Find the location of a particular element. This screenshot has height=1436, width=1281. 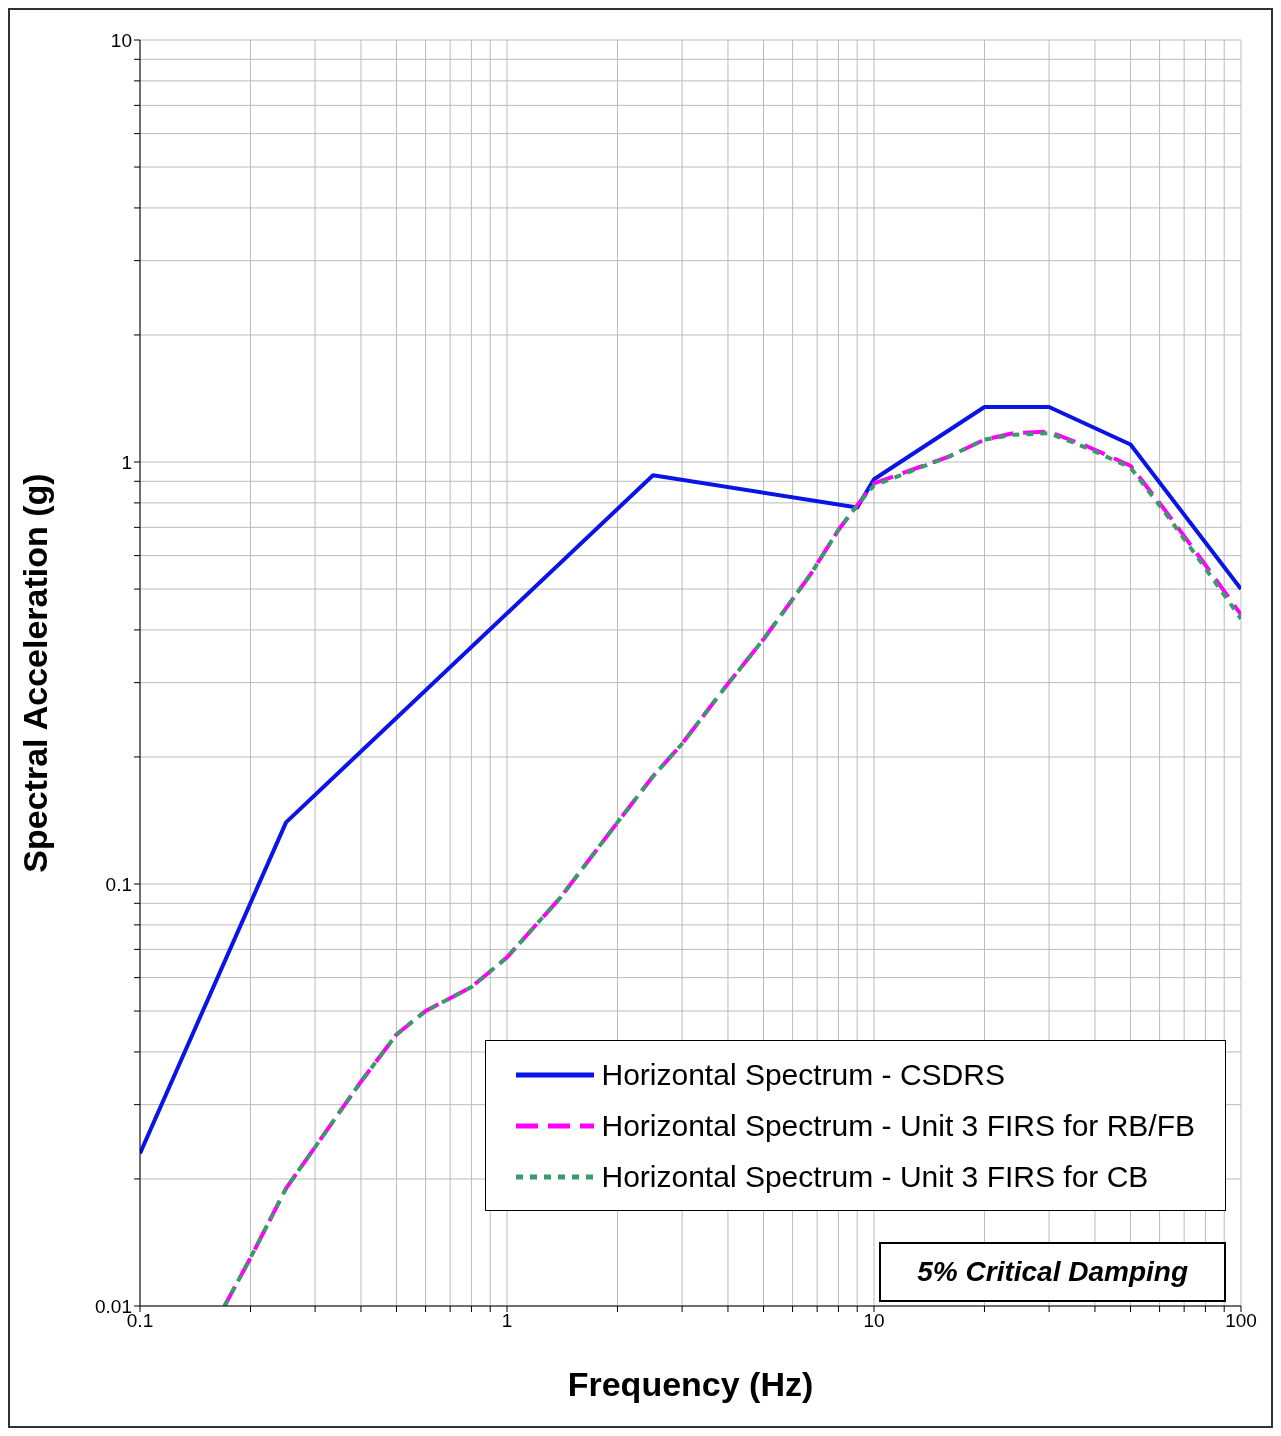

legend-label: Horizontal Spectrum - Unit 3 FIRS for CB is located at coordinates (875, 1176).